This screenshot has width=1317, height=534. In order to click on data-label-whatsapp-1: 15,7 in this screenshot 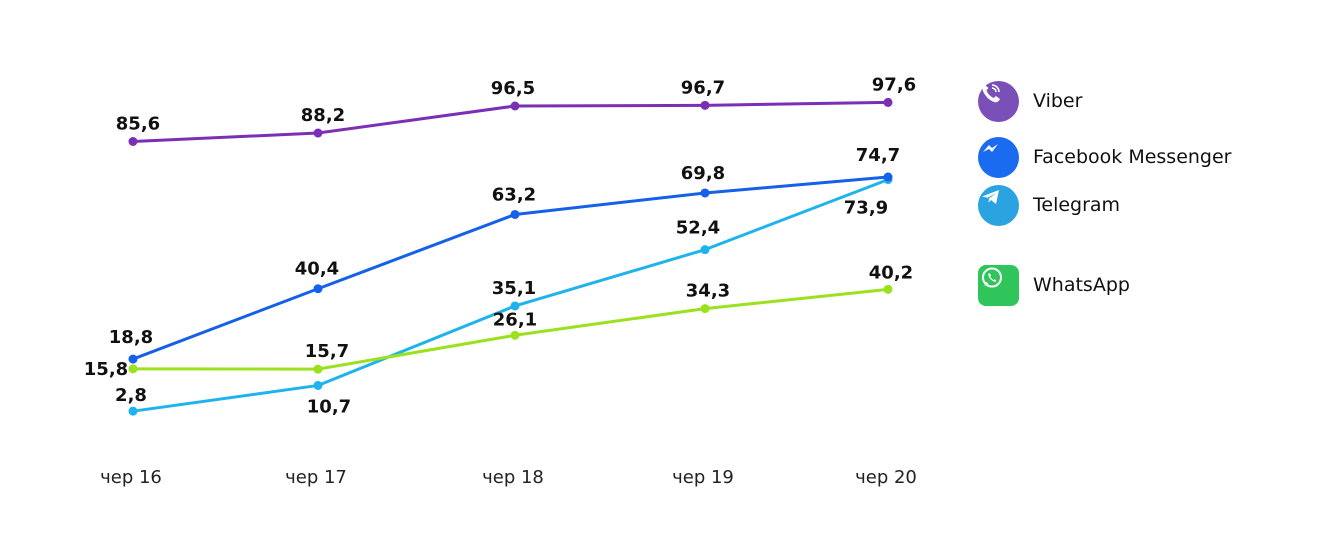, I will do `click(327, 351)`.